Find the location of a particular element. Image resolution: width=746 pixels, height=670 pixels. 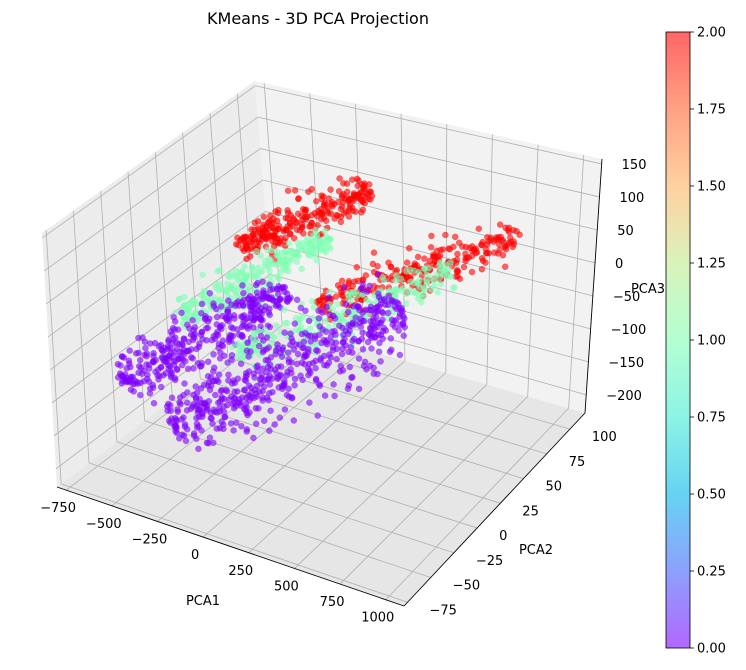

x-gridline-floor is located at coordinates (217, 421).